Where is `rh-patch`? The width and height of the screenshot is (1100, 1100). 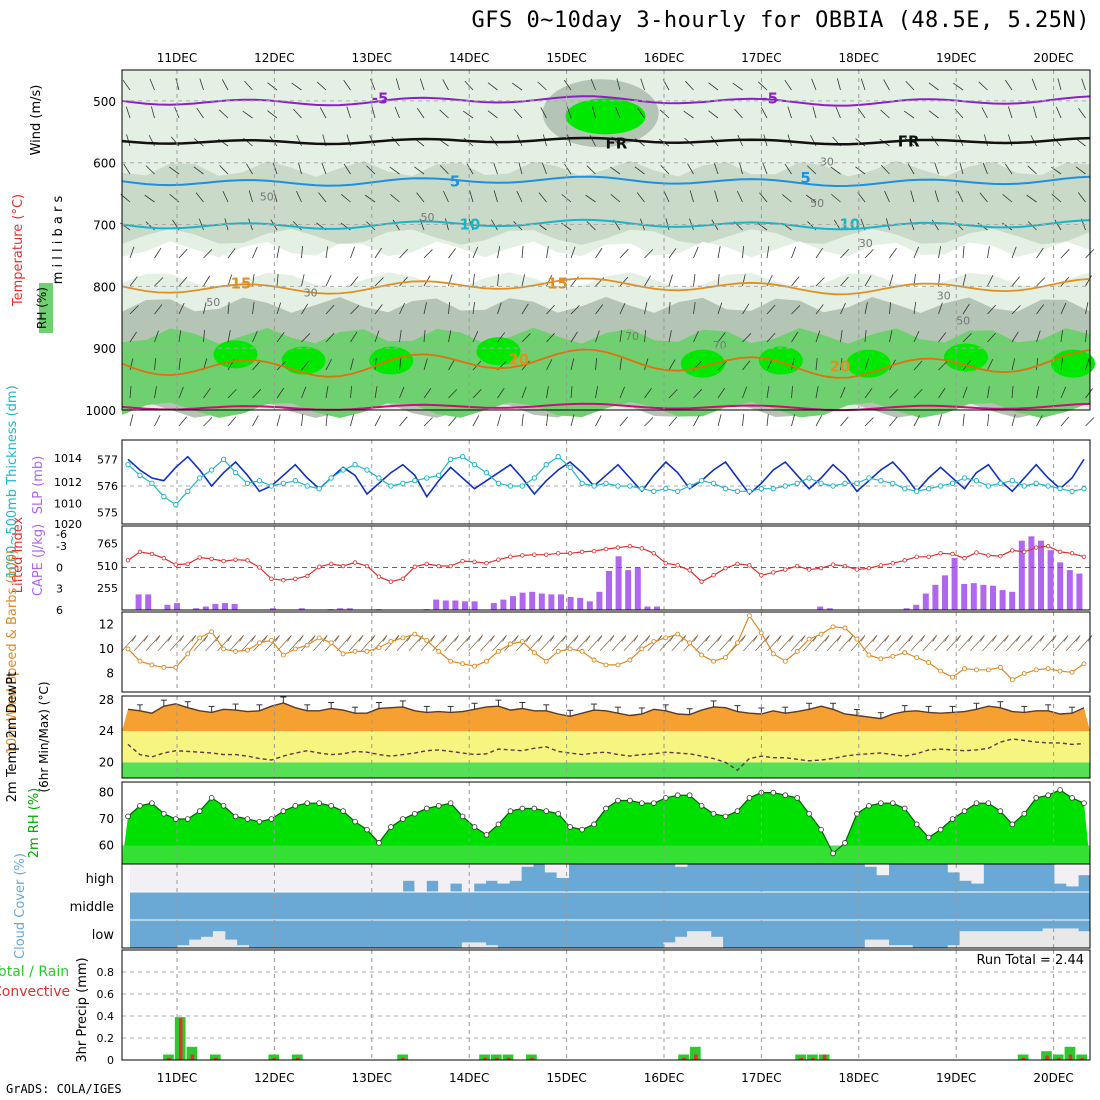
rh-patch is located at coordinates (235, 354).